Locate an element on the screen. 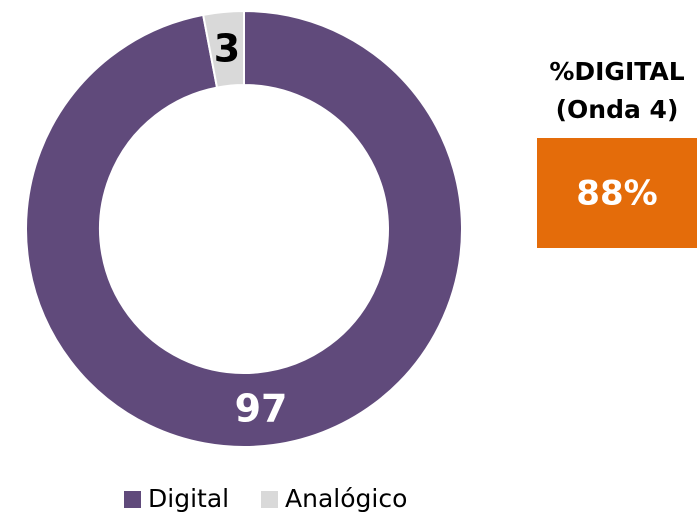 This screenshot has width=697, height=514. legend-label: Digital is located at coordinates (188, 498).